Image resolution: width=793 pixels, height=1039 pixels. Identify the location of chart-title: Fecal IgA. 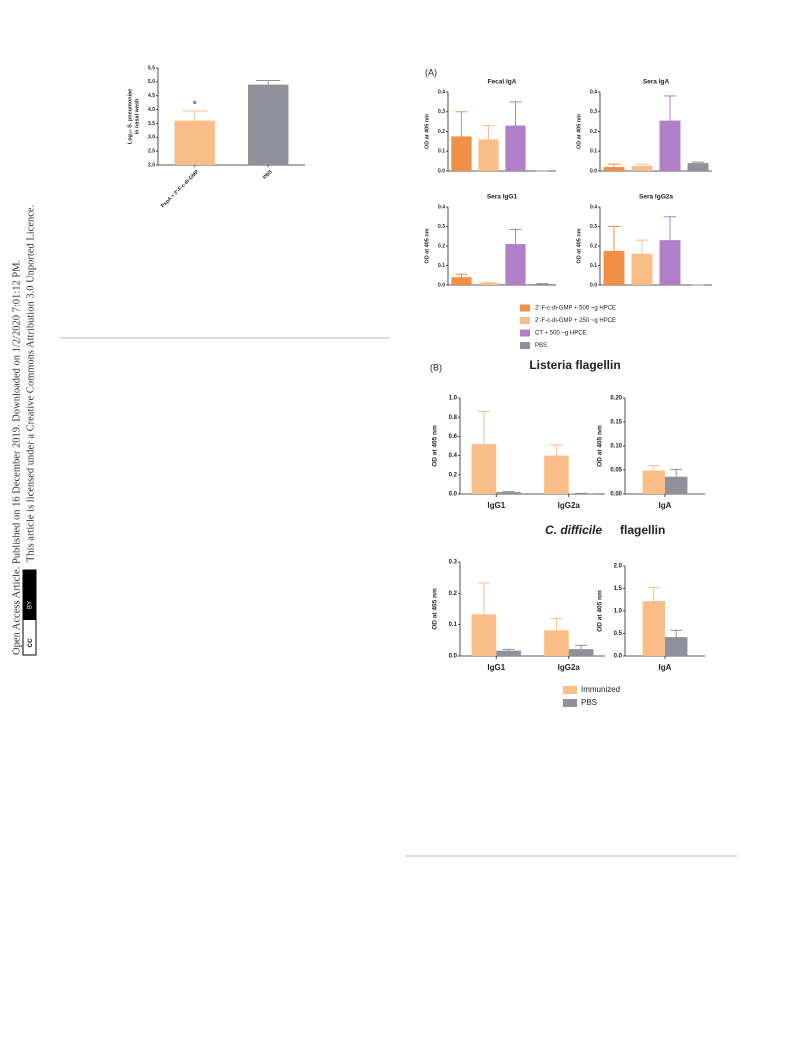
(502, 82).